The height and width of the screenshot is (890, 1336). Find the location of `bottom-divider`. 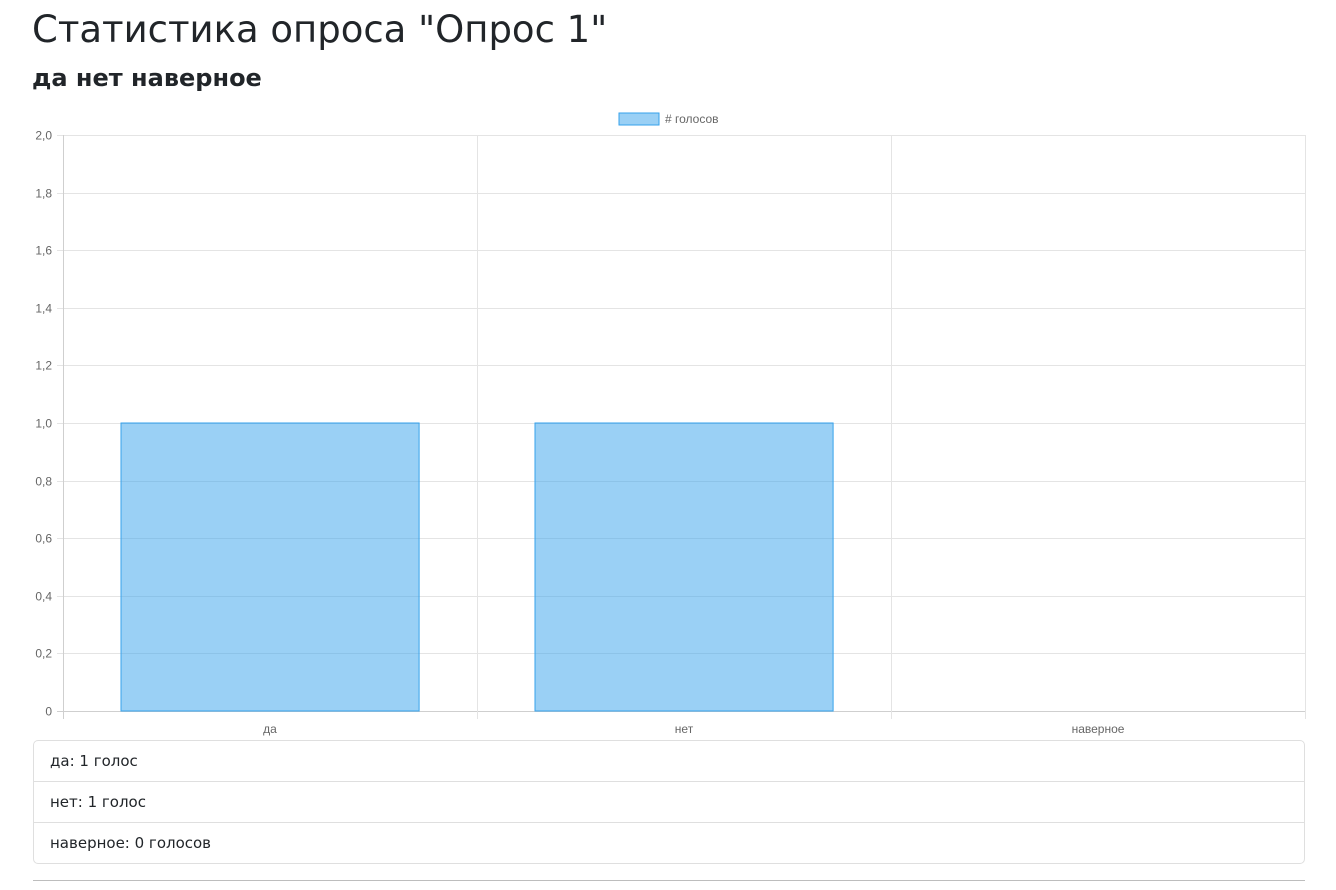

bottom-divider is located at coordinates (669, 880).